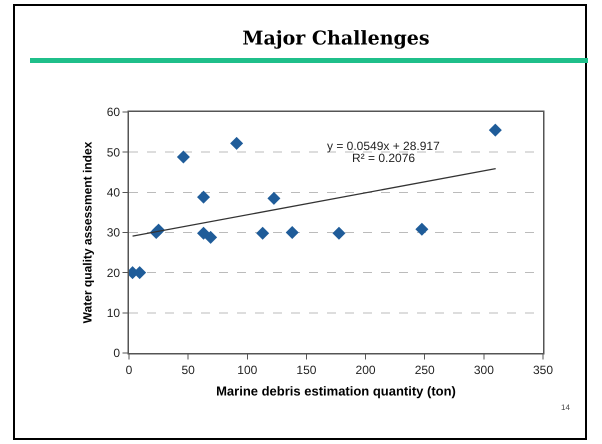  What do you see at coordinates (484, 369) in the screenshot?
I see `x-tick-label: 300` at bounding box center [484, 369].